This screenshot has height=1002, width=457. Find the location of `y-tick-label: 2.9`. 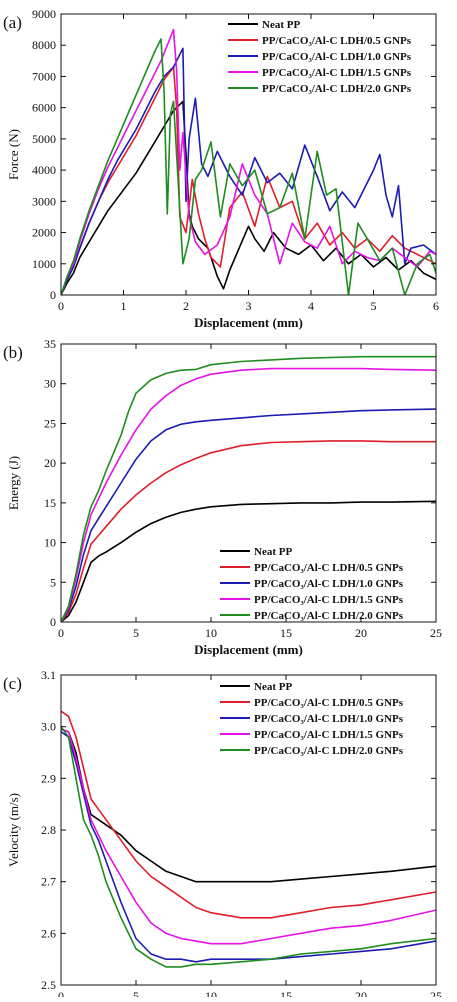

y-tick-label: 2.9 is located at coordinates (48, 778).